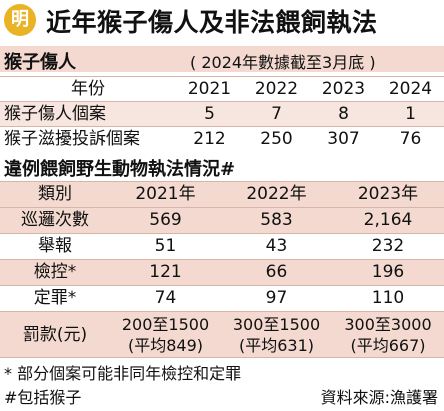 The image size is (444, 411). I want to click on table-cell: 1, so click(410, 114).